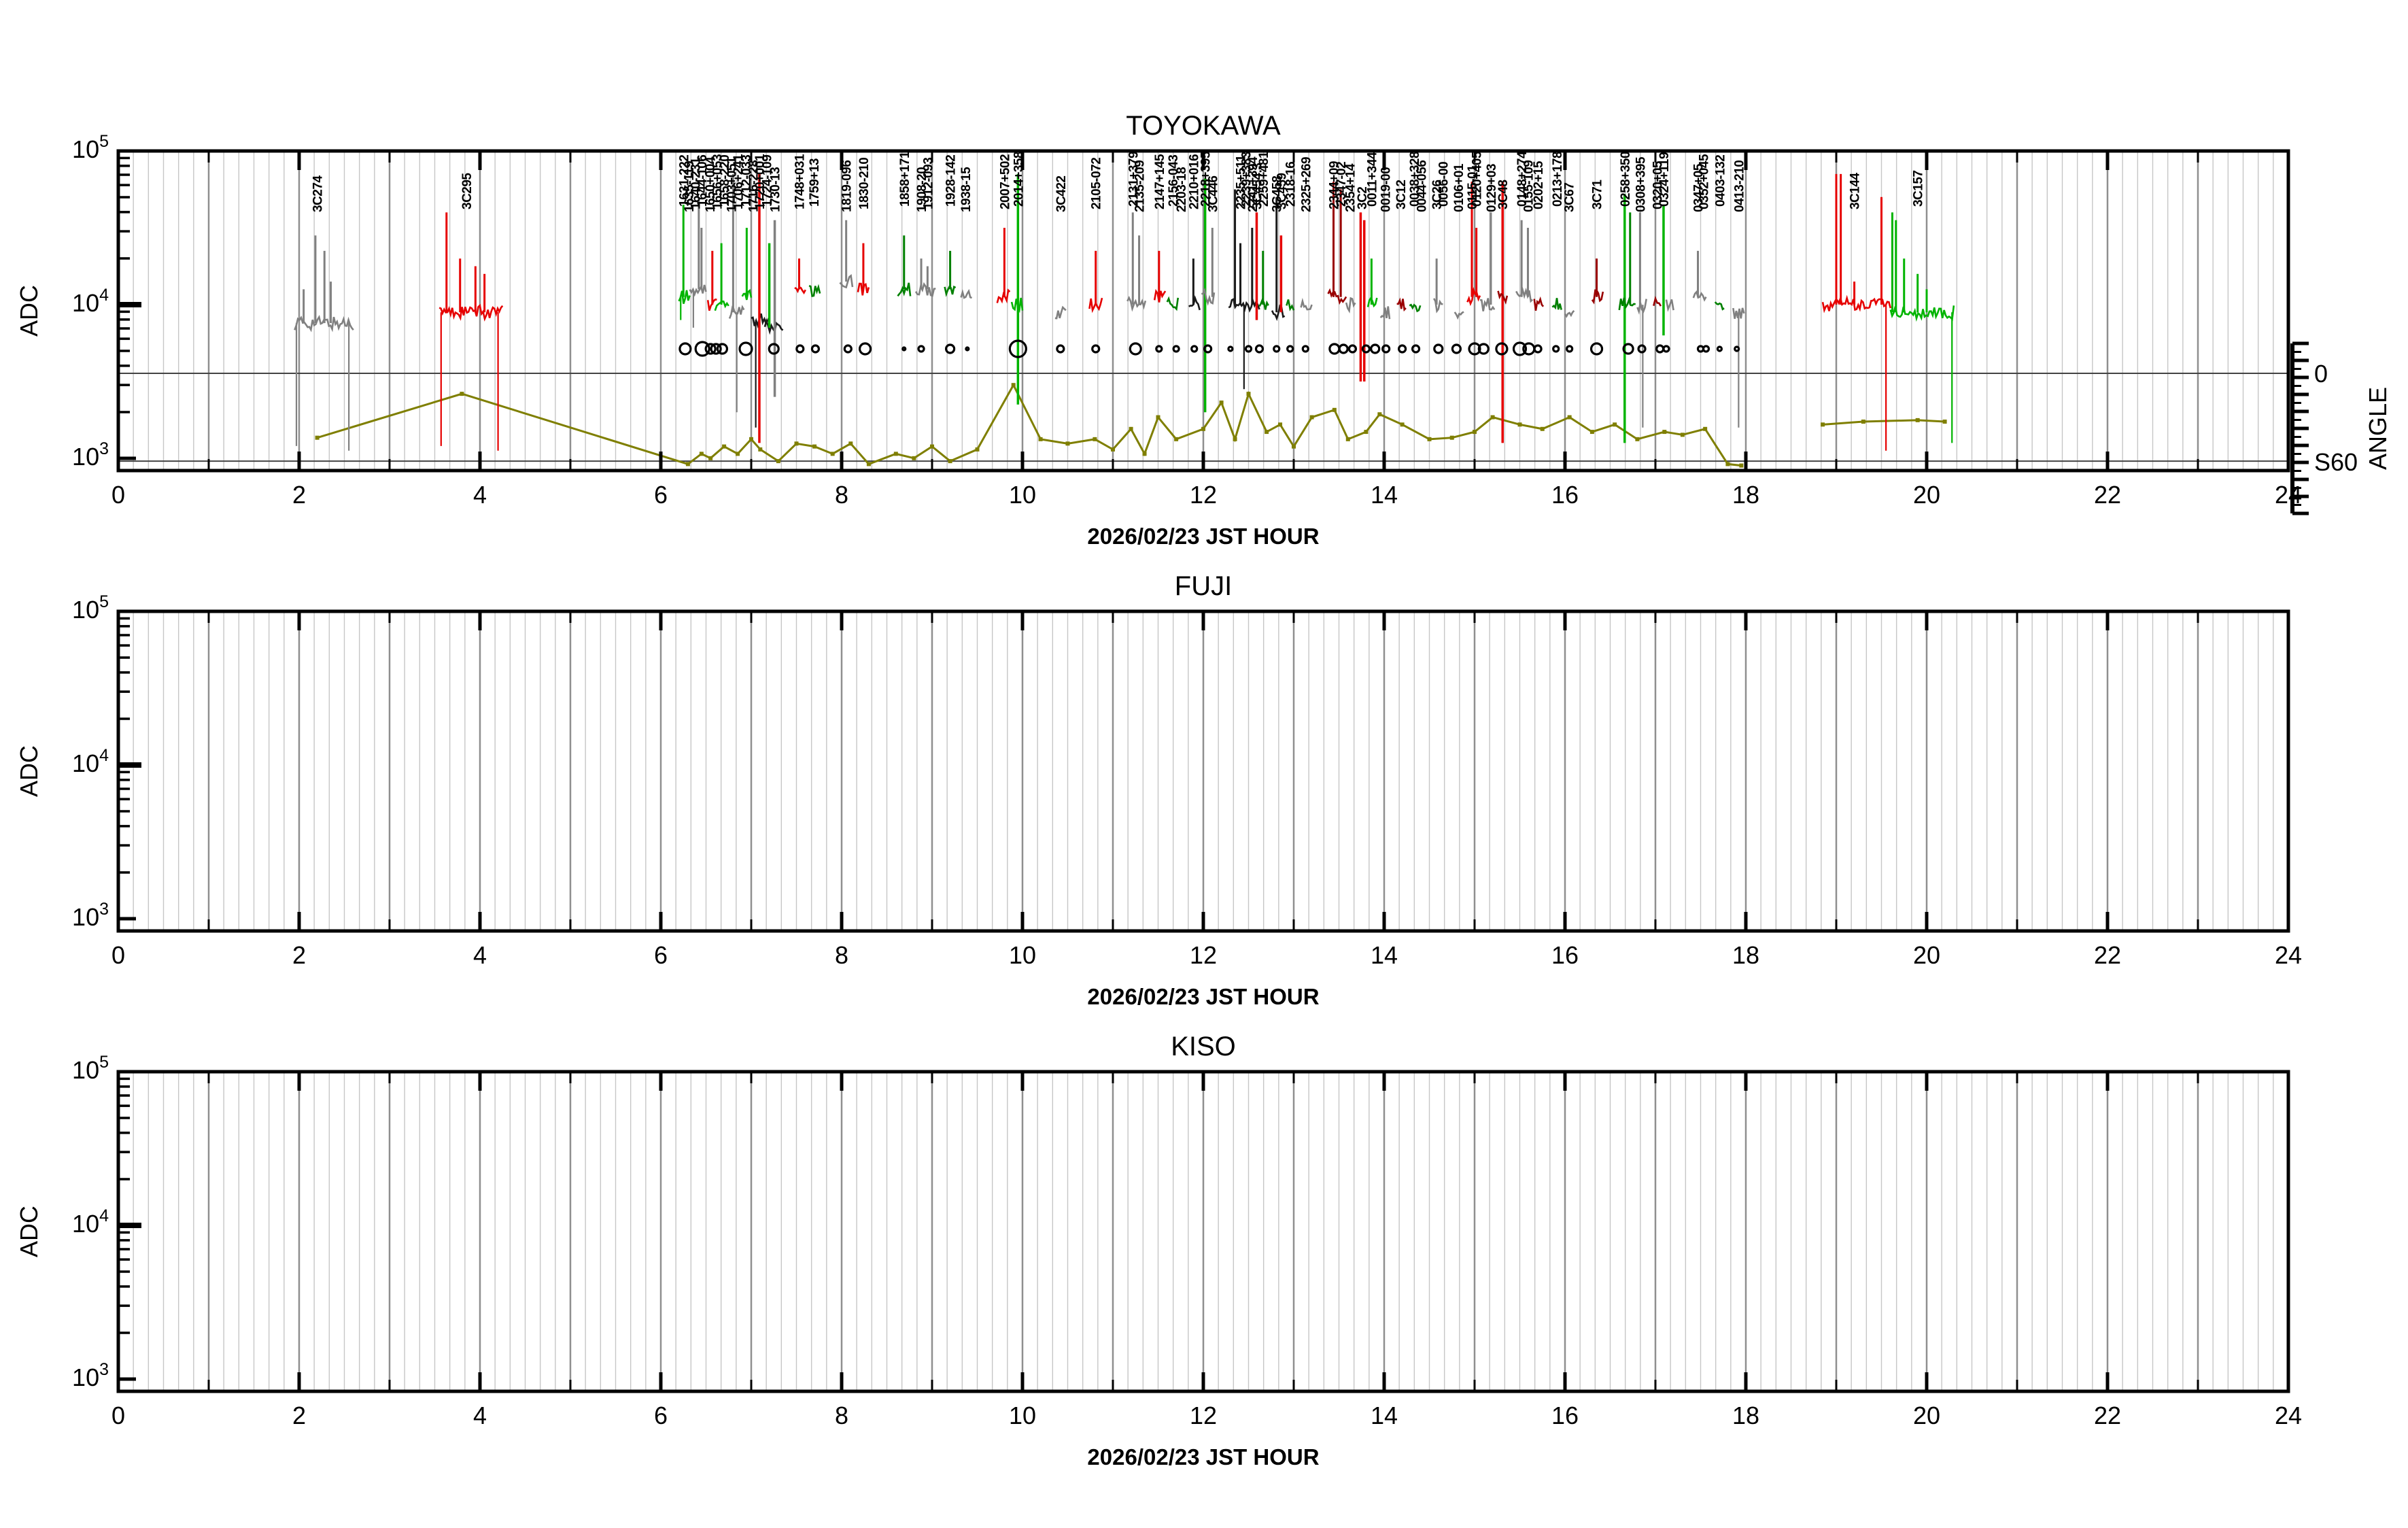 Image resolution: width=2408 pixels, height=1528 pixels. What do you see at coordinates (1569, 198) in the screenshot?
I see `source-label: 3C67` at bounding box center [1569, 198].